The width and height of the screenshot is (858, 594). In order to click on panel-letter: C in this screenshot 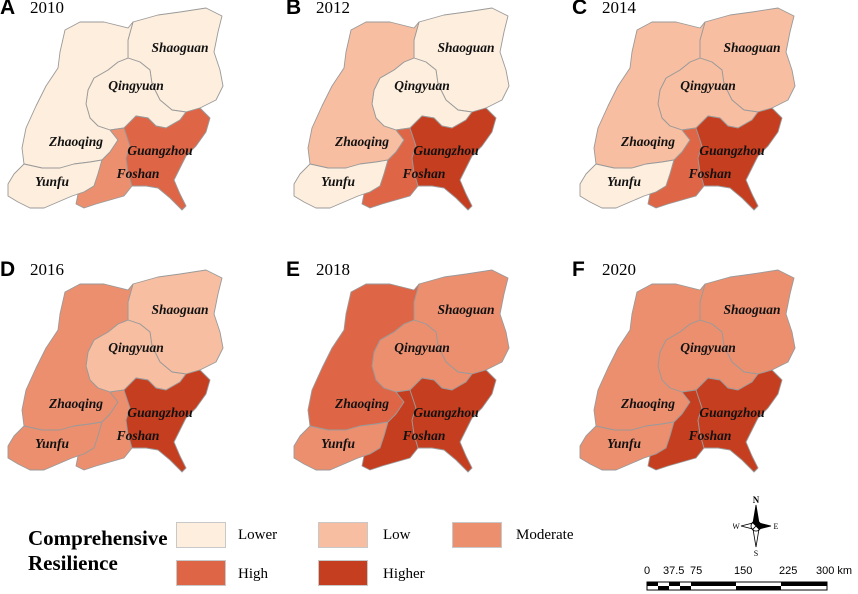, I will do `click(580, 9)`.